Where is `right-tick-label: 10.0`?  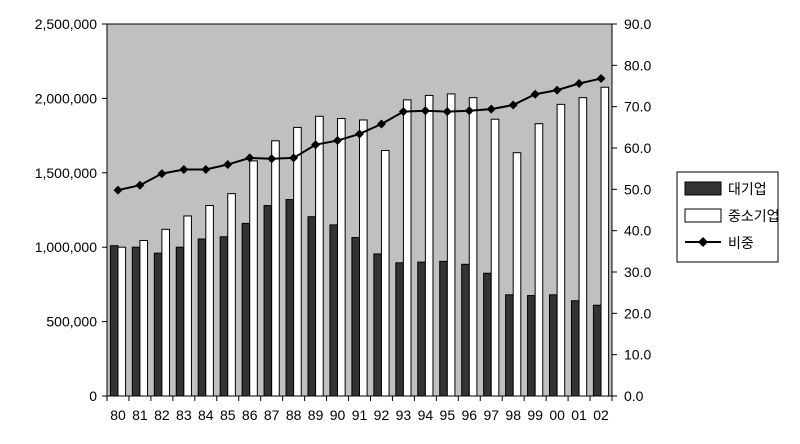
right-tick-label: 10.0 is located at coordinates (637, 355).